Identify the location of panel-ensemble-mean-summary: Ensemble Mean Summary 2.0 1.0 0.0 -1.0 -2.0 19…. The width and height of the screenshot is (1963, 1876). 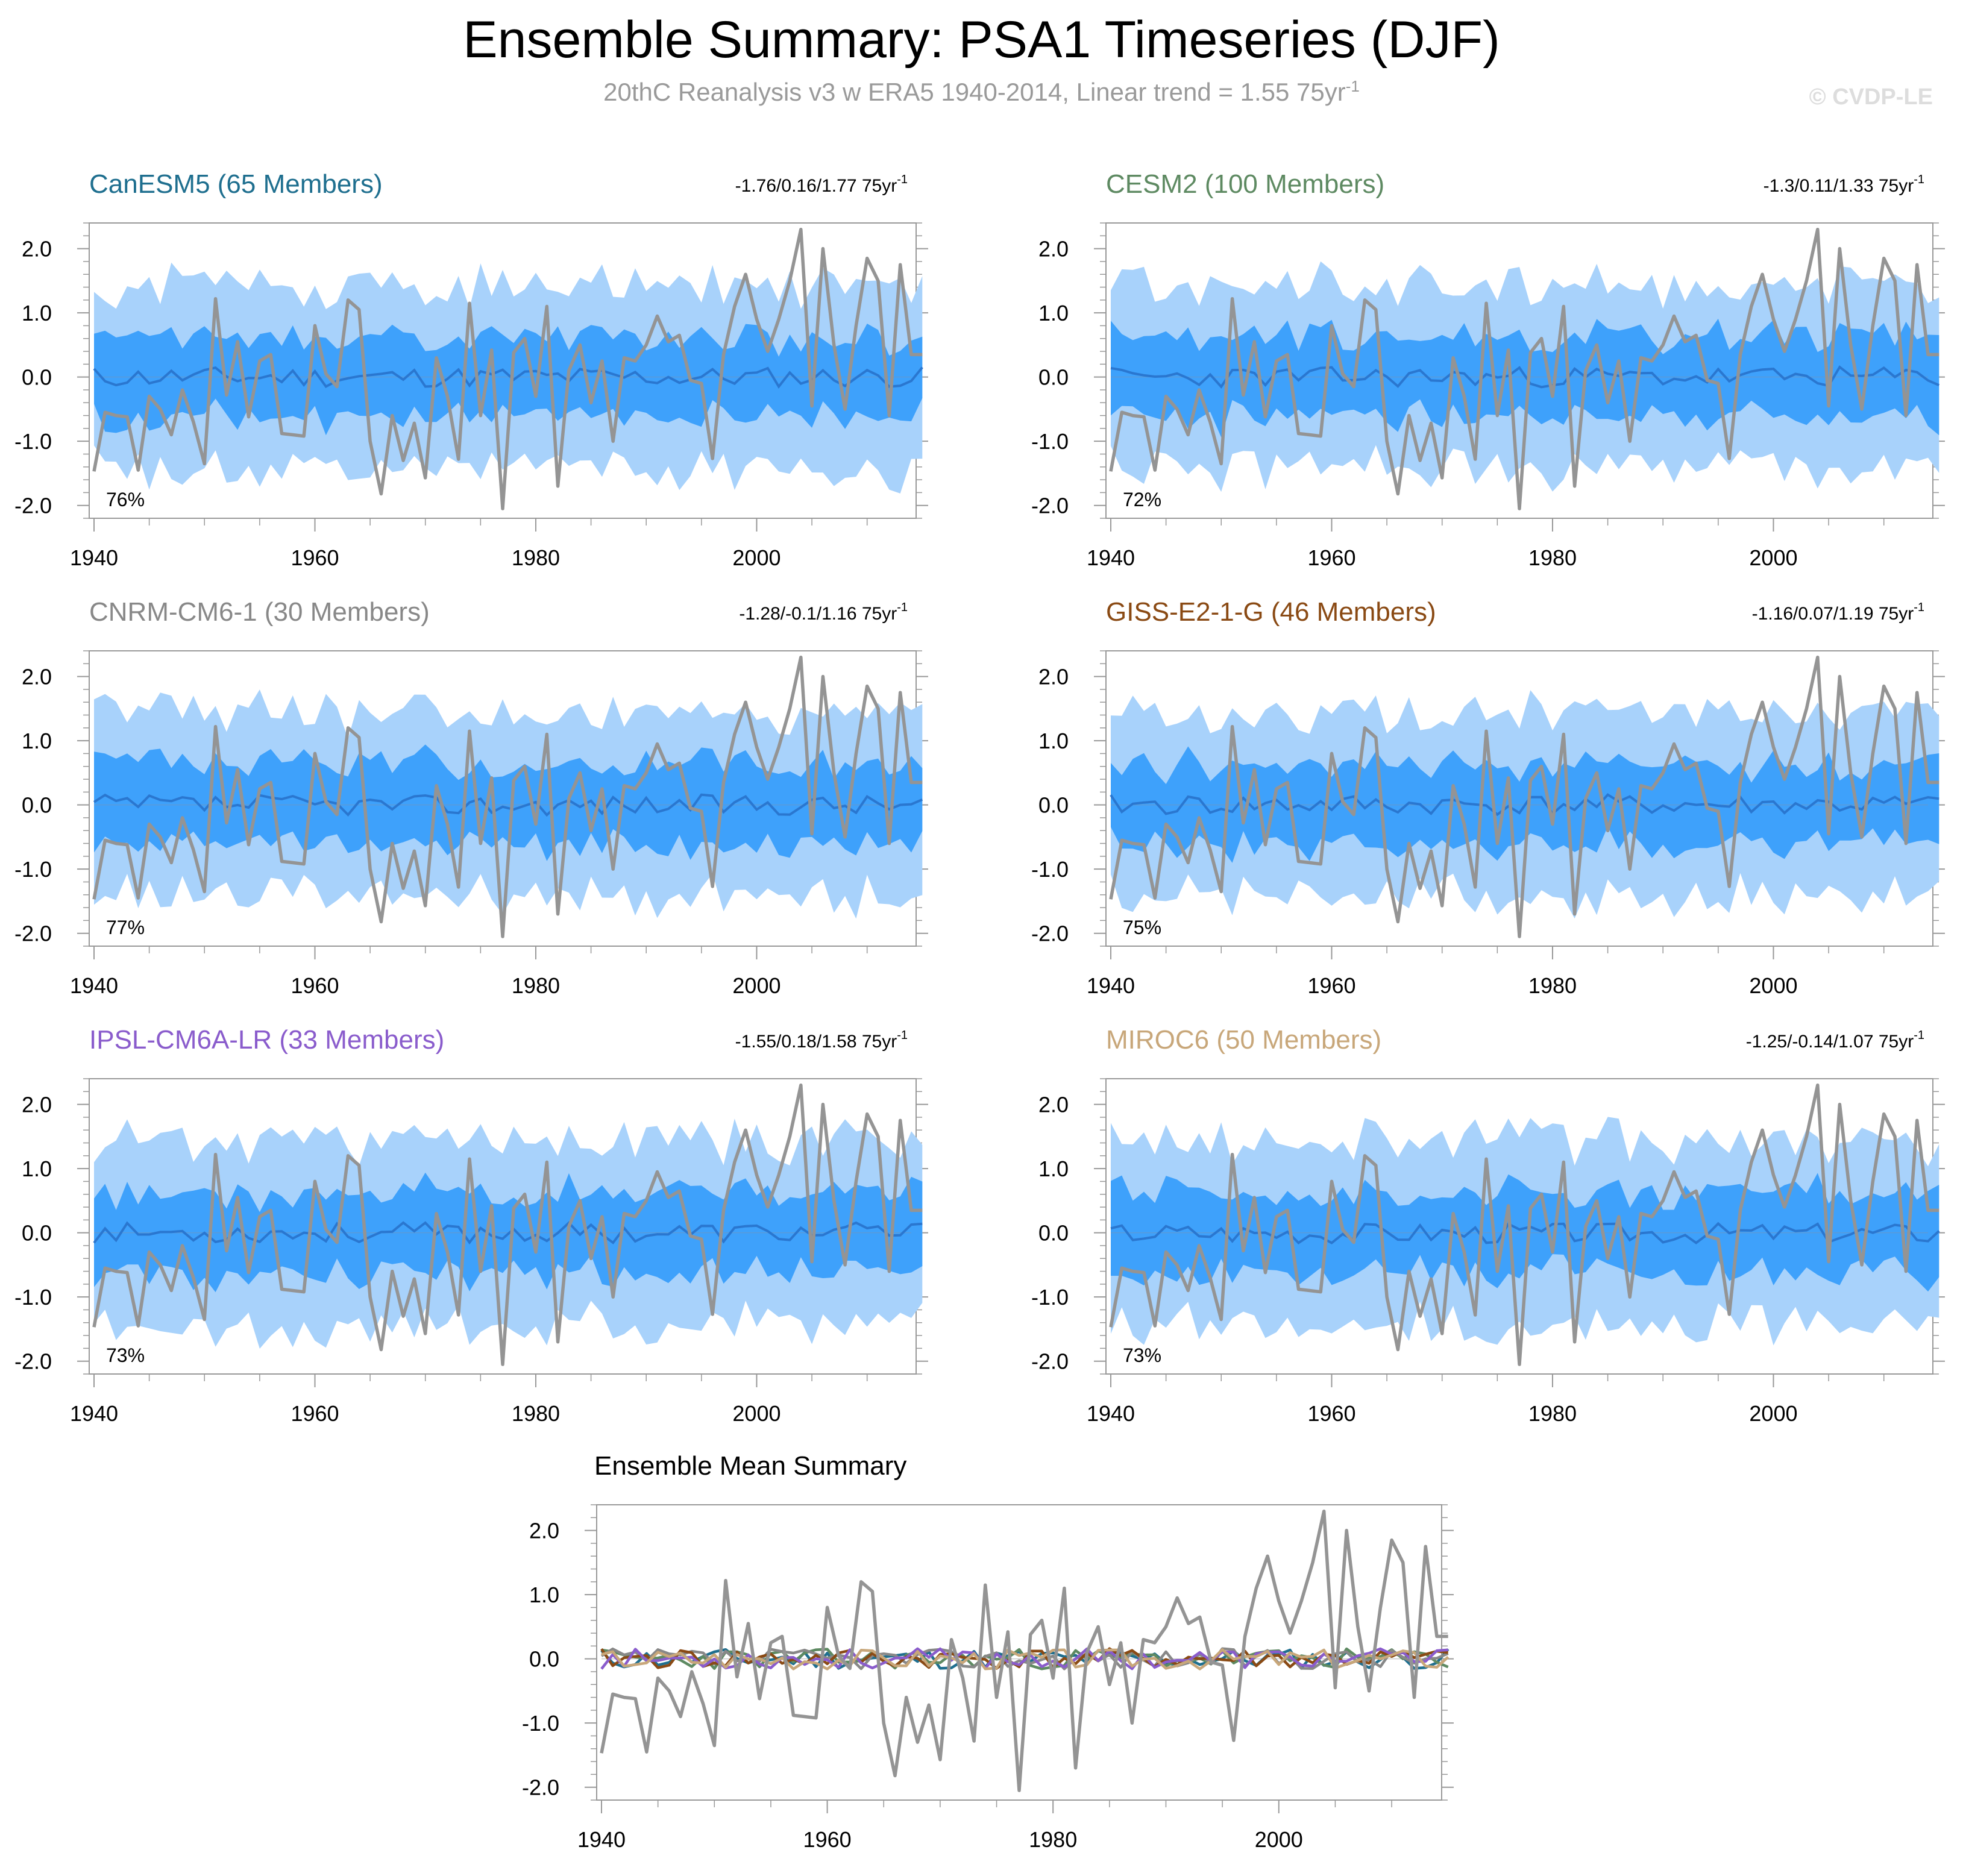
(988, 1651).